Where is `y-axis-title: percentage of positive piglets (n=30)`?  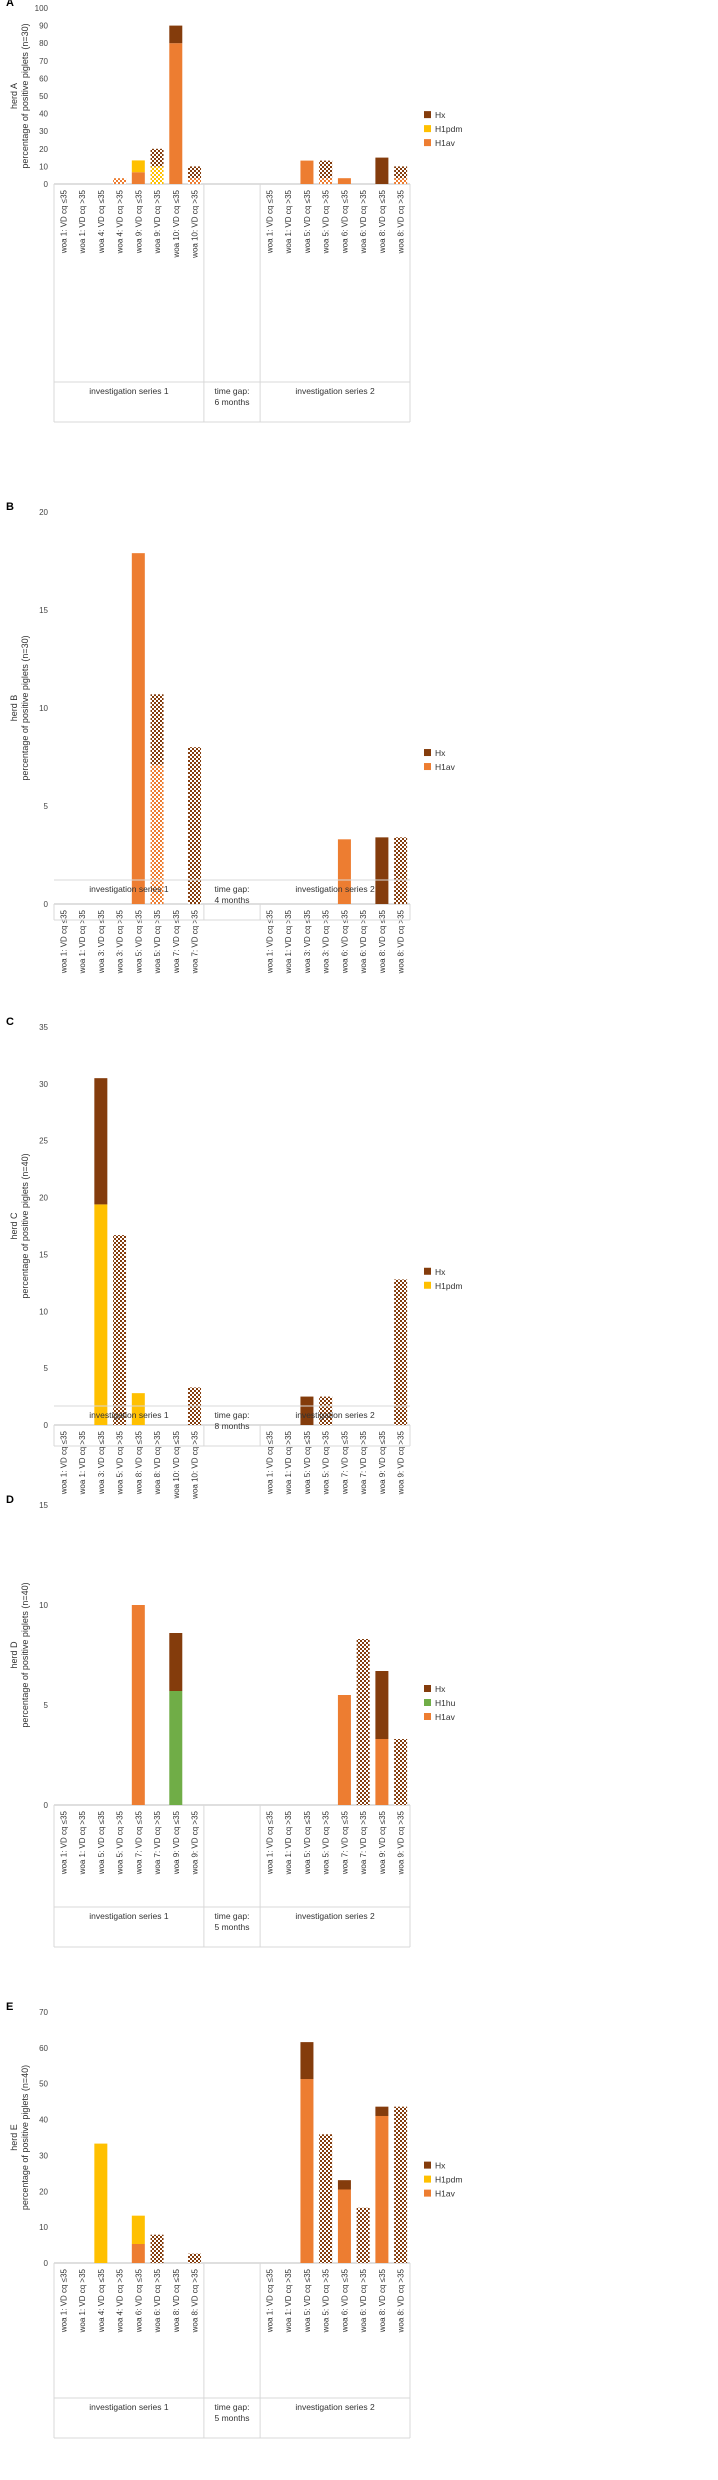 y-axis-title: percentage of positive piglets (n=30) is located at coordinates (25, 707).